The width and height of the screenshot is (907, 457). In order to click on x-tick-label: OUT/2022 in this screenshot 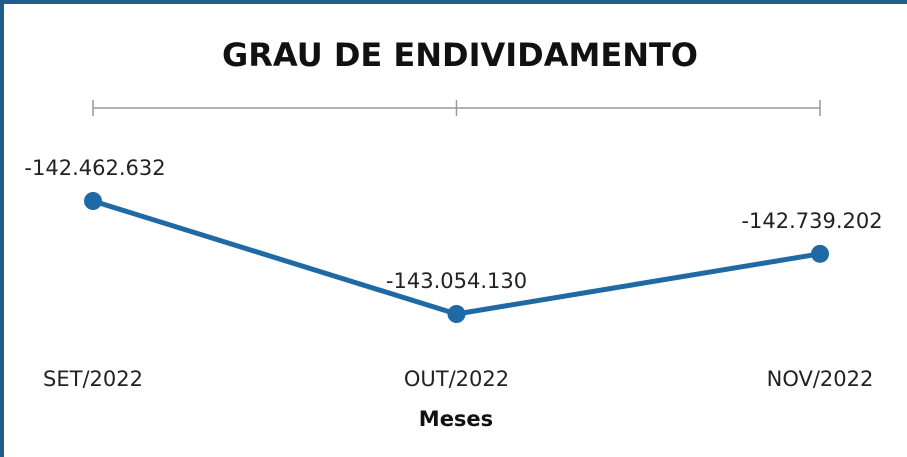, I will do `click(456, 379)`.